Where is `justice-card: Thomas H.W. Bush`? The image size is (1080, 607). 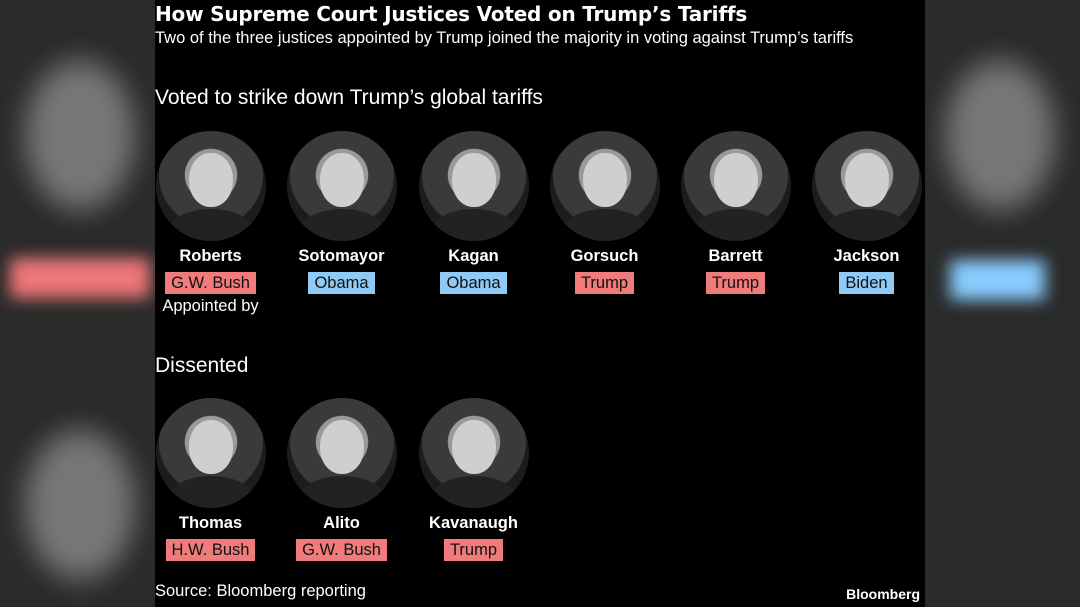
justice-card: Thomas H.W. Bush is located at coordinates (210, 479).